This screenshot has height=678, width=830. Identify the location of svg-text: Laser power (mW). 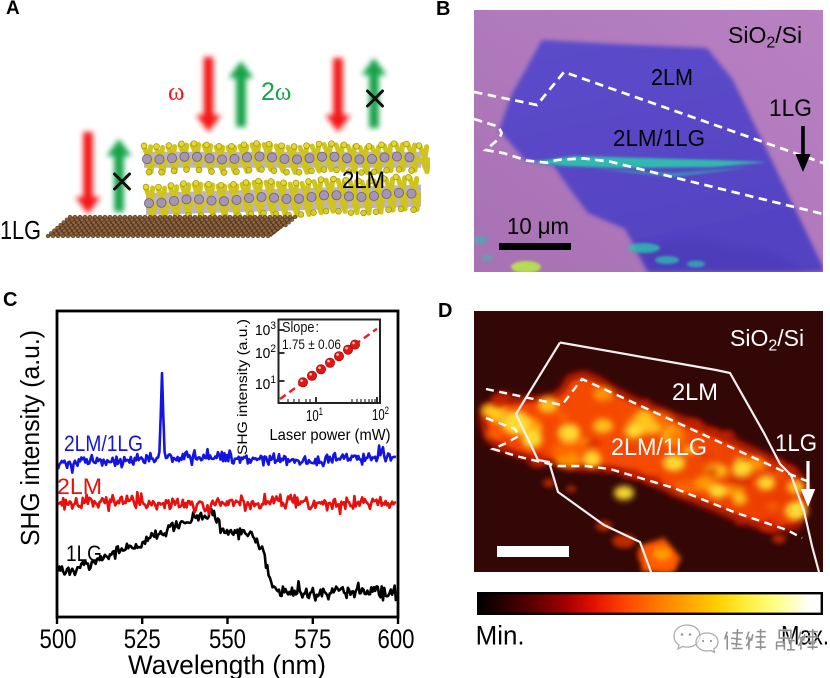
(330, 435).